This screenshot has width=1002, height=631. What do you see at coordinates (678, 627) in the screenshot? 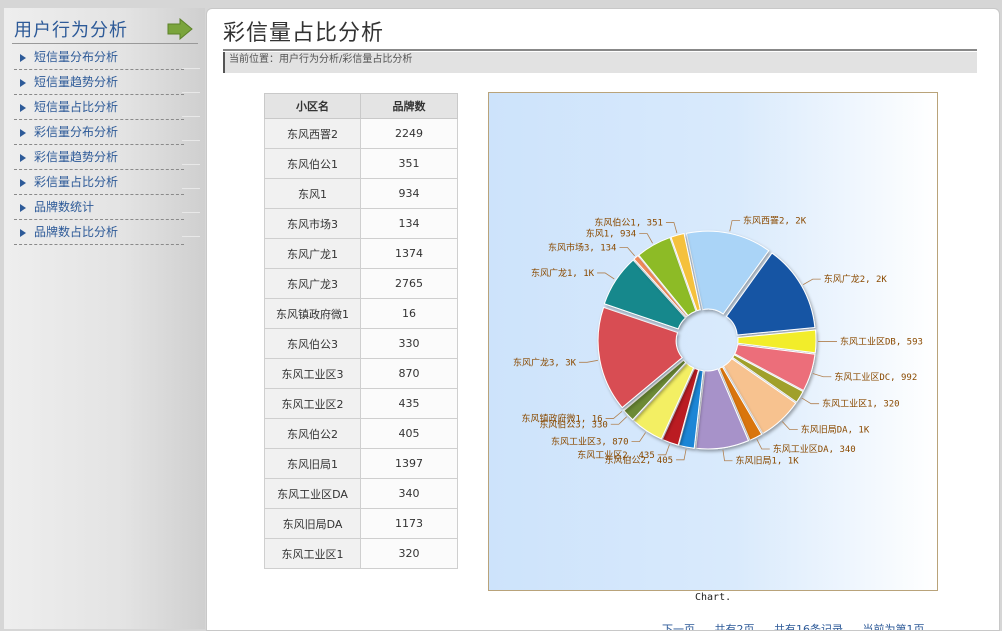
I see `next-page-link: 下一页` at bounding box center [678, 627].